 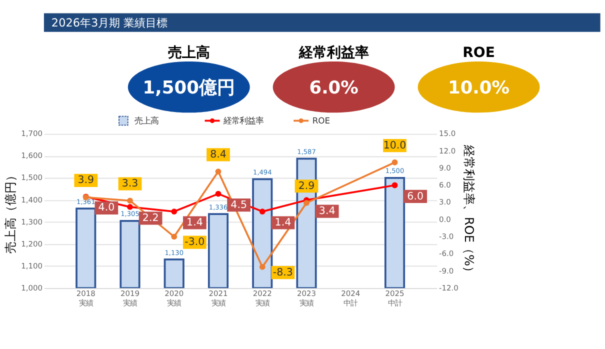 What do you see at coordinates (106, 208) in the screenshot?
I see `data-label: 4.0` at bounding box center [106, 208].